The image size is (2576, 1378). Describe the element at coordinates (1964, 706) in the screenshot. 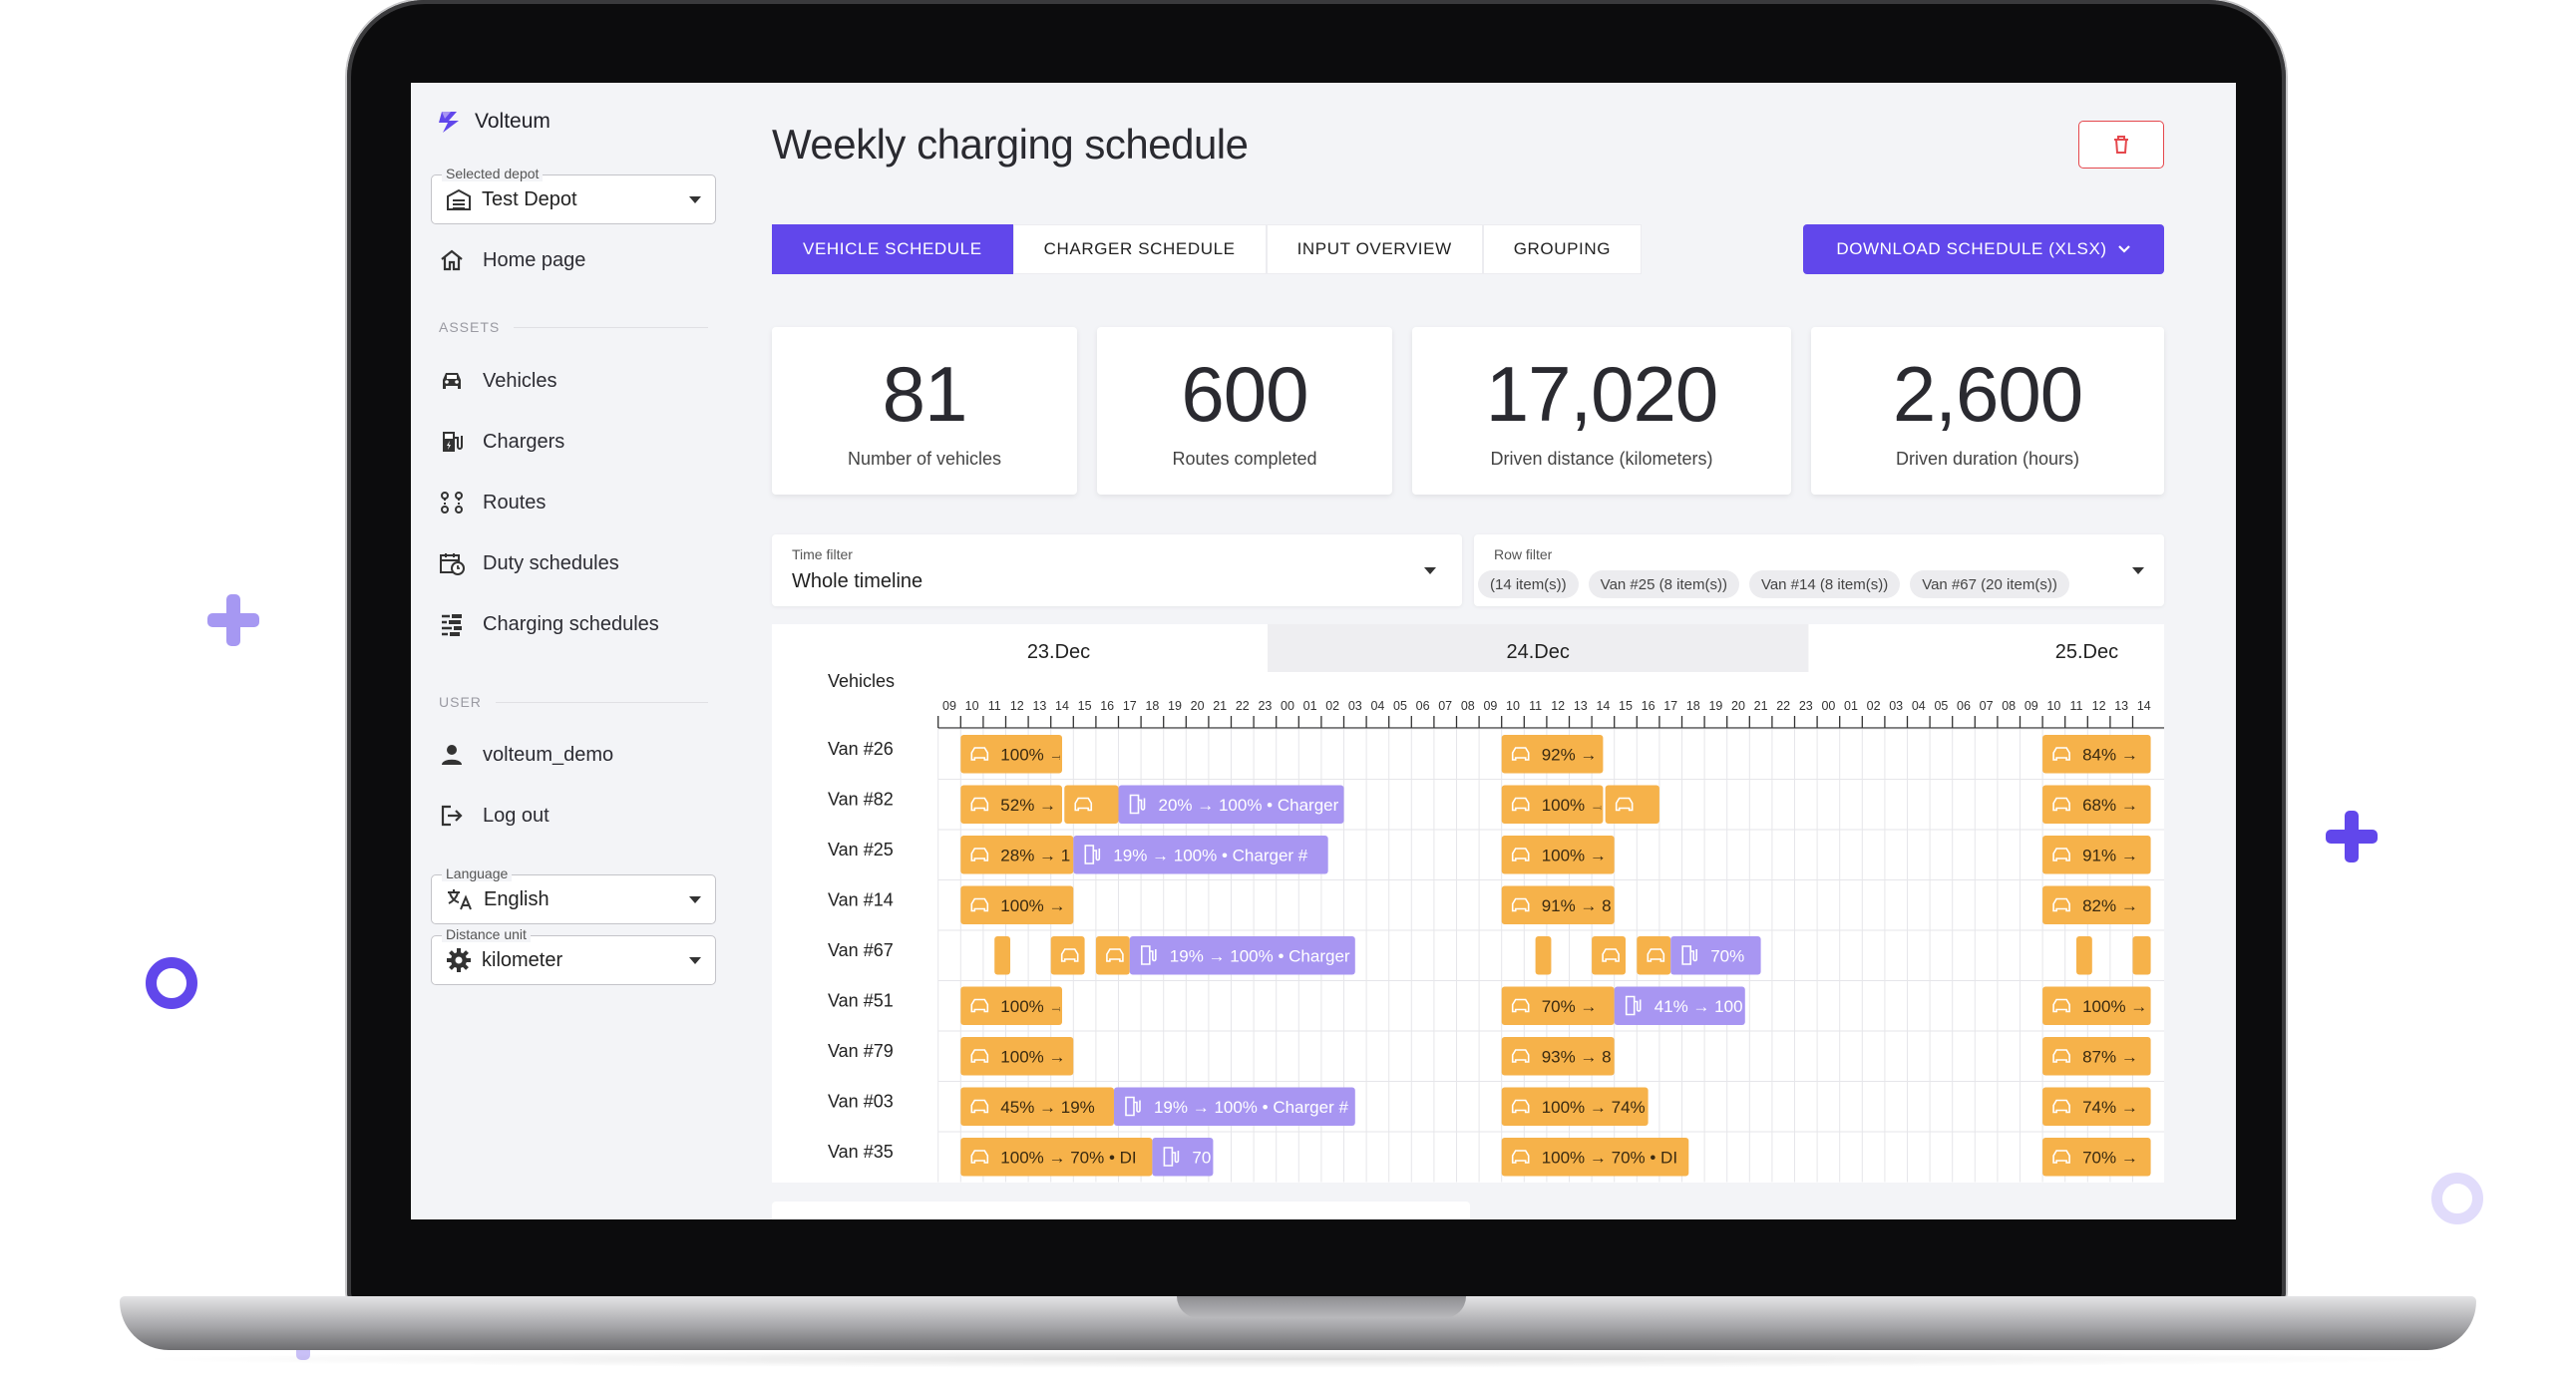

I see `hour-tick-label: 06` at that location.